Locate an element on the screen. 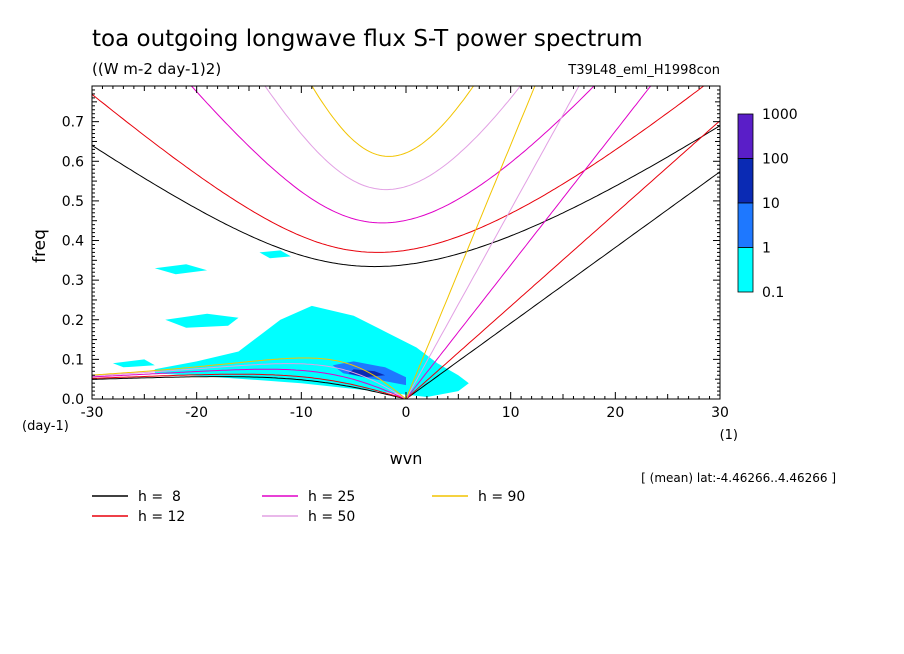 The image size is (904, 654). x-axis-label: wvn is located at coordinates (406, 458).